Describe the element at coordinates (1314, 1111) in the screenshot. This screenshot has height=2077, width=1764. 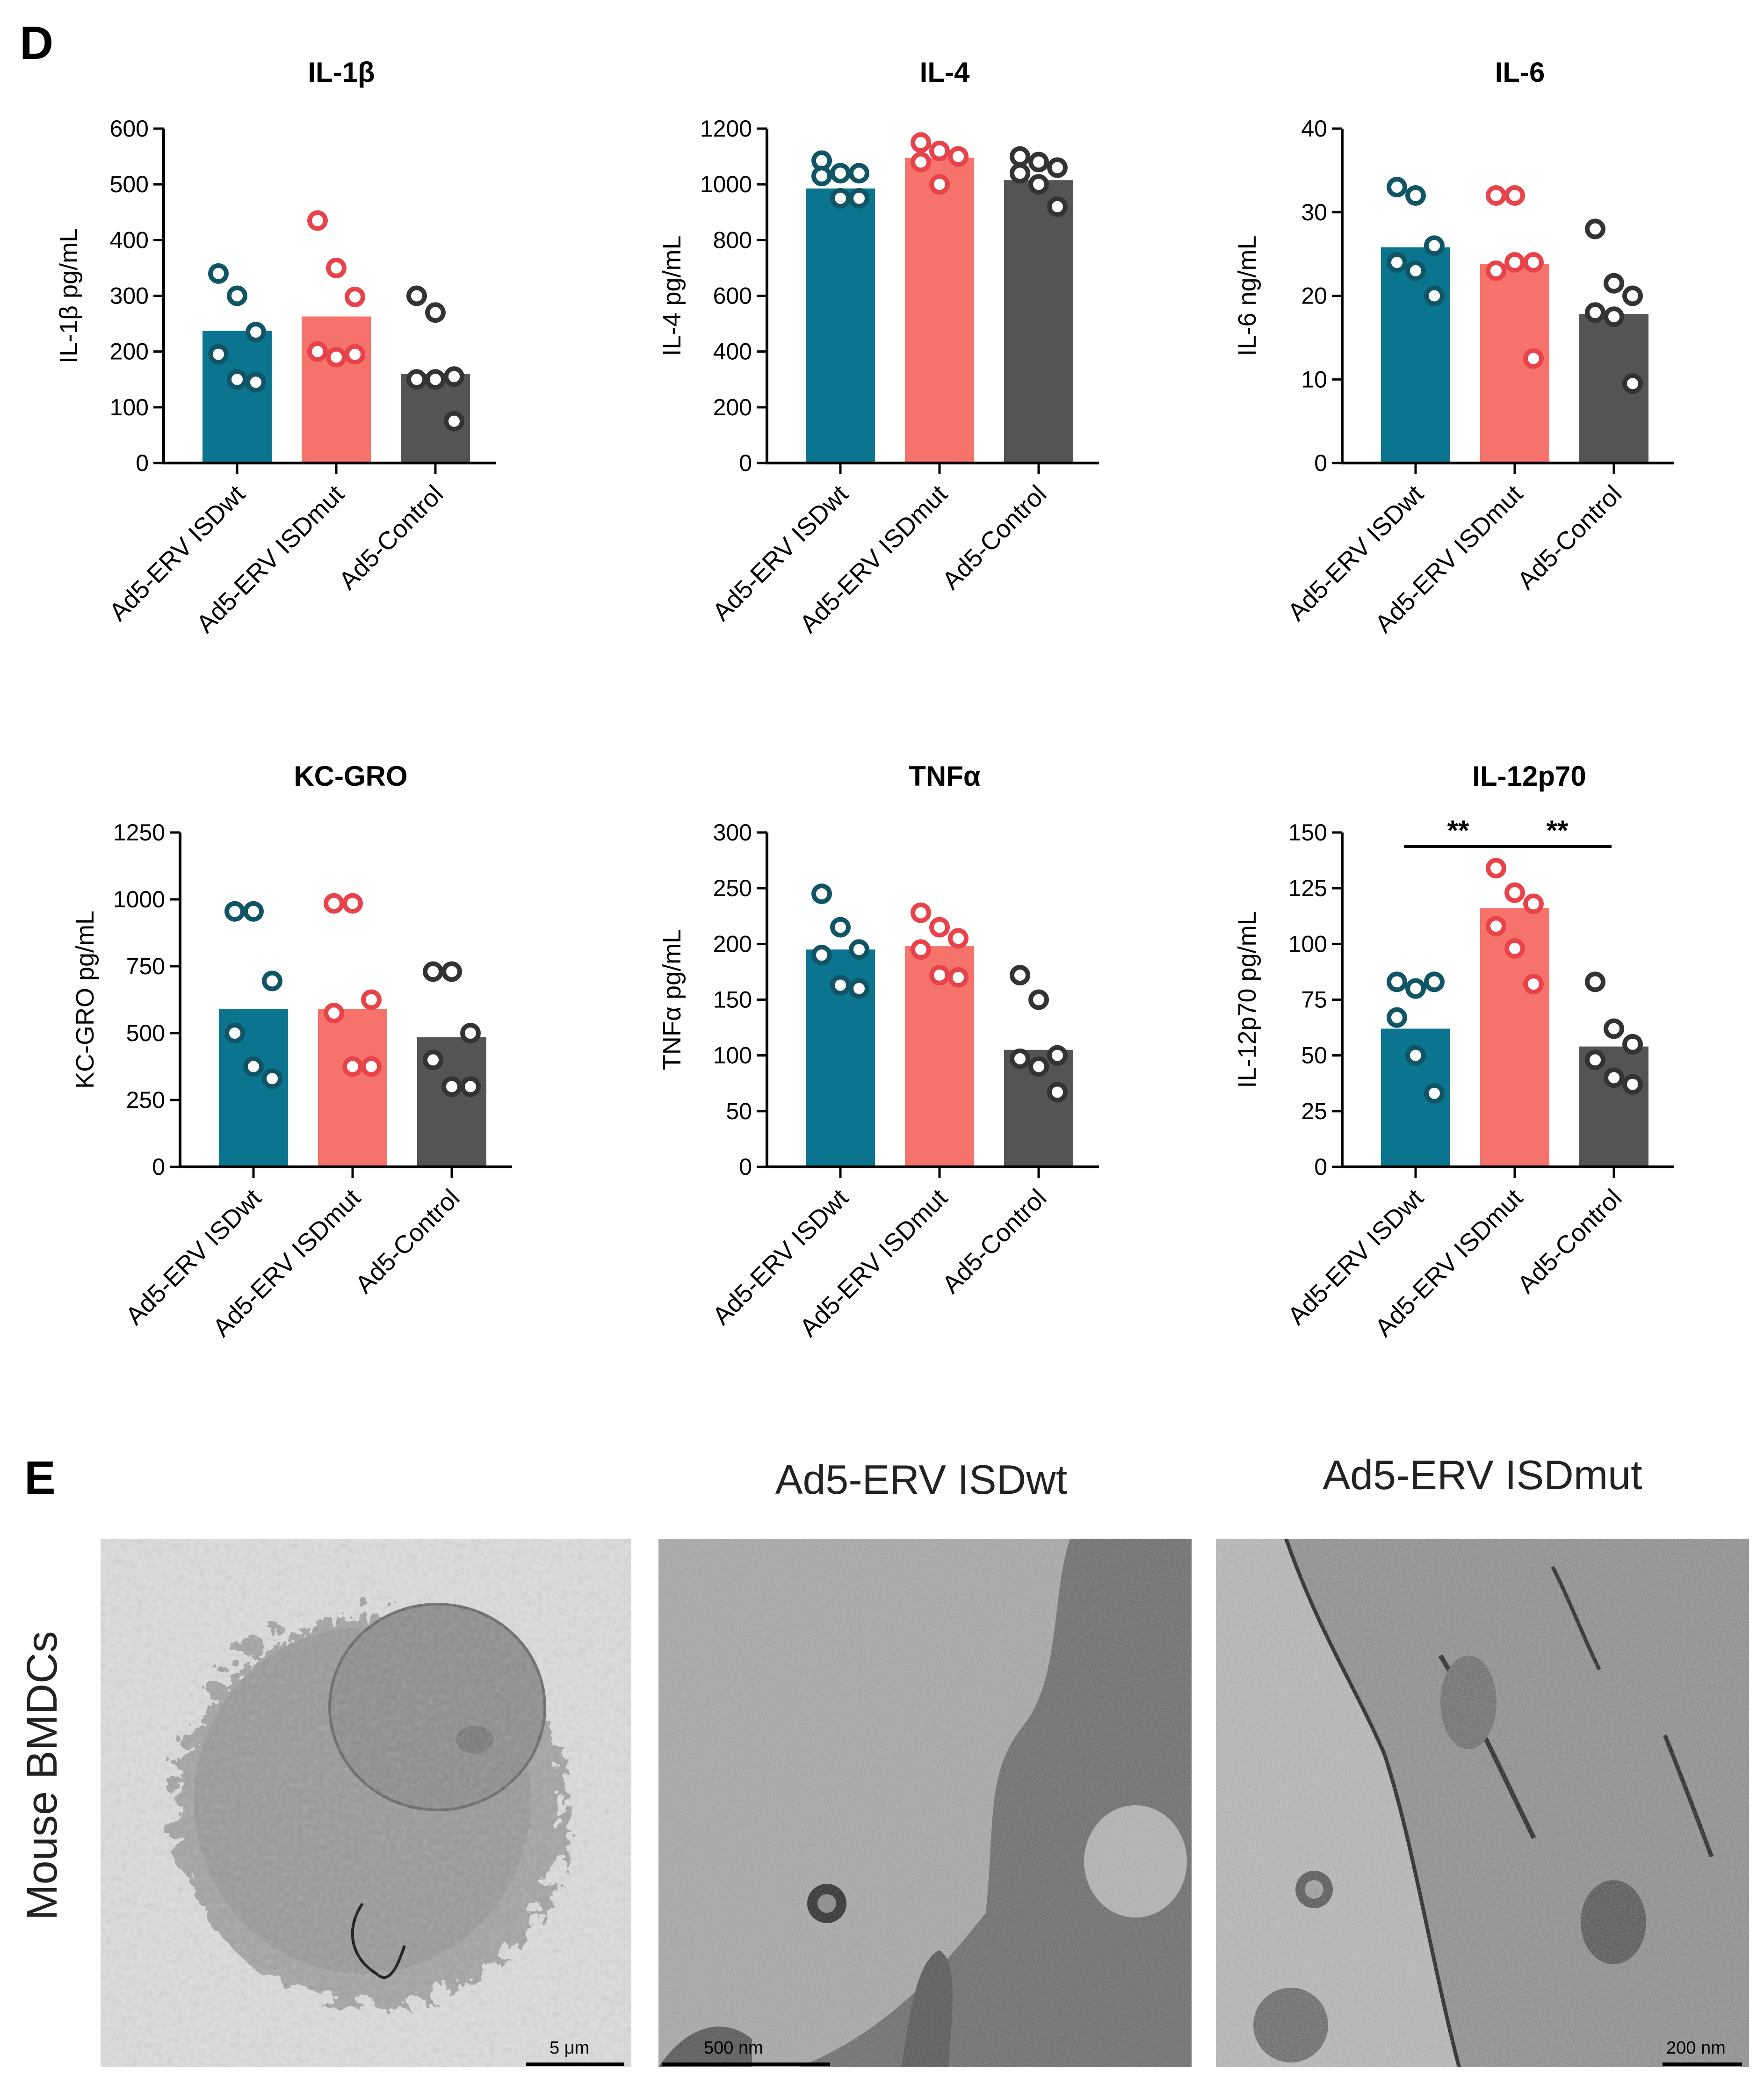
I see `y-tick-label: 25` at that location.